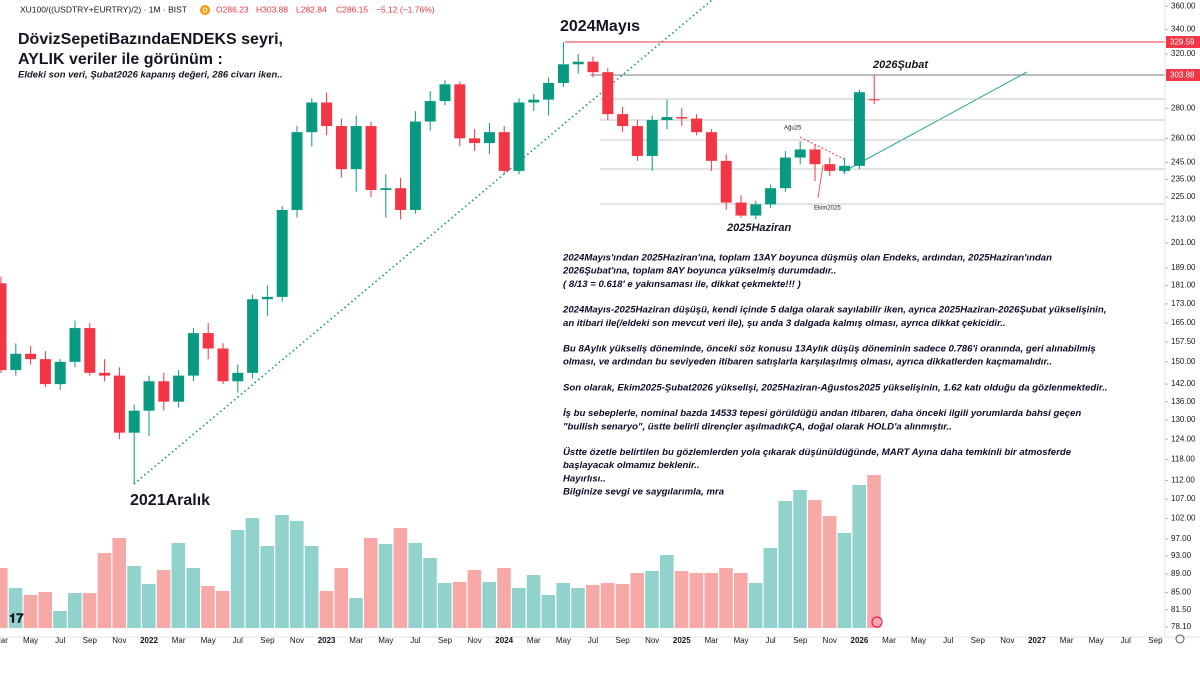 The image size is (1200, 677). What do you see at coordinates (1181, 626) in the screenshot?
I see `y-tick-label: 78.10` at bounding box center [1181, 626].